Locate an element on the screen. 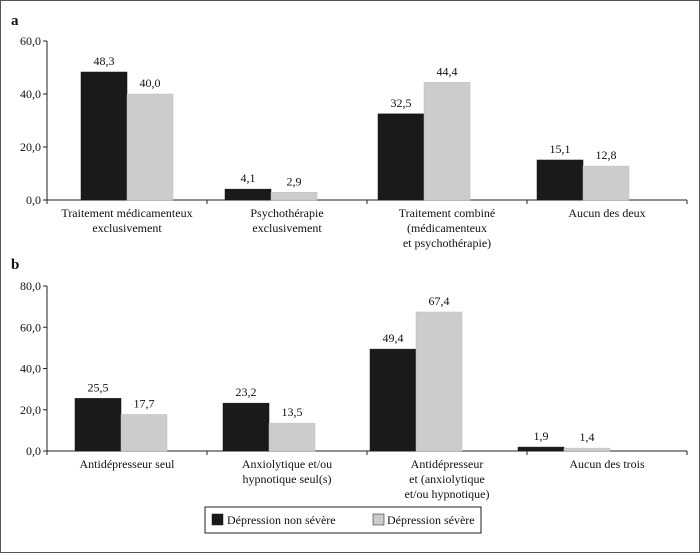  data-label: 12,8 is located at coordinates (606, 155).